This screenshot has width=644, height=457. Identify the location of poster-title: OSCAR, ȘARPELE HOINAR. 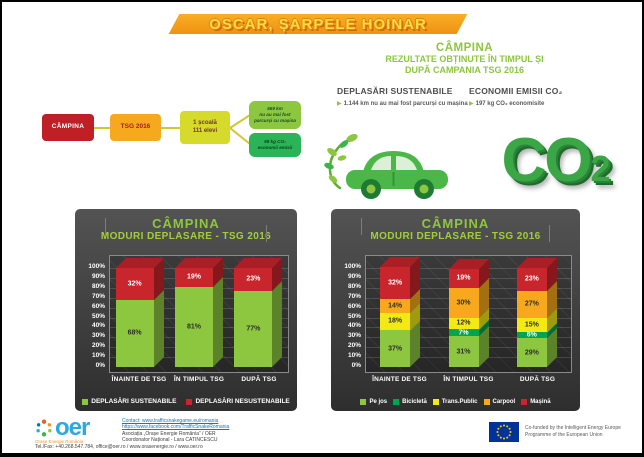
(318, 24).